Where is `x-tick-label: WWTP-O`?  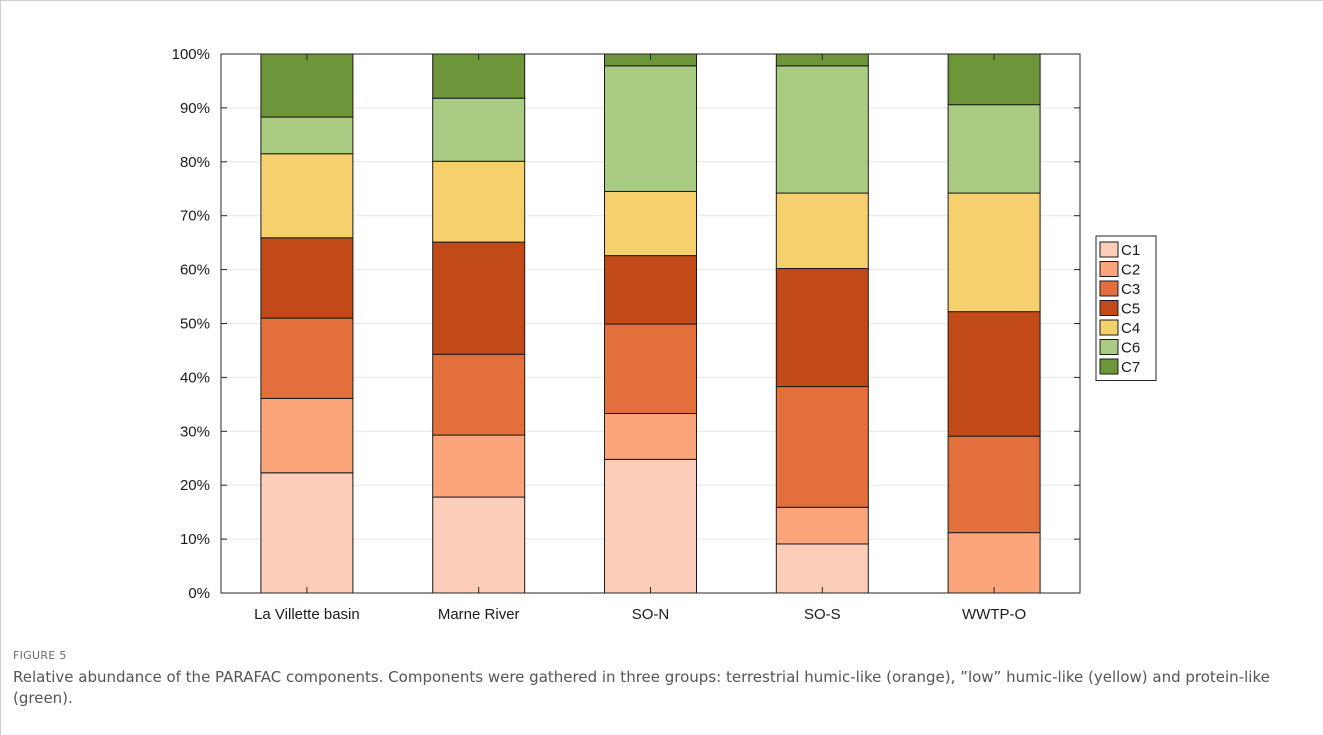 x-tick-label: WWTP-O is located at coordinates (994, 614).